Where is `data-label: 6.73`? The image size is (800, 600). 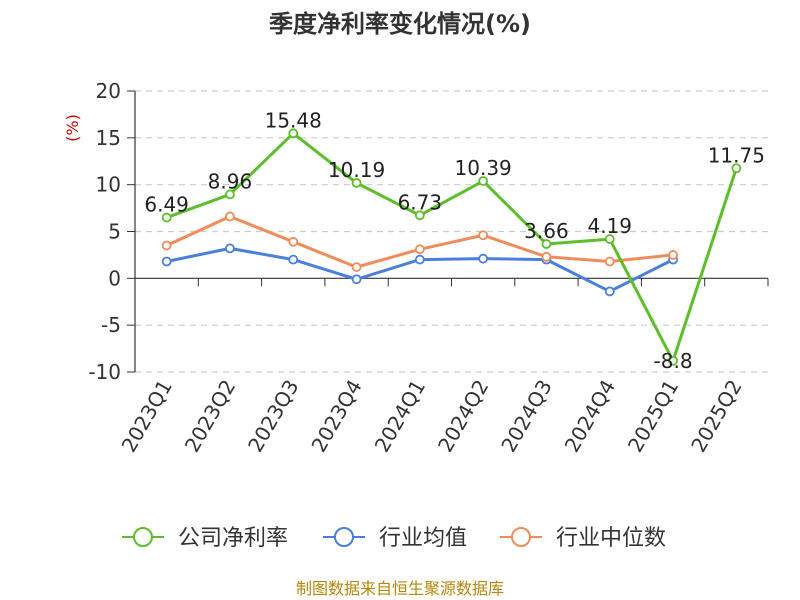 data-label: 6.73 is located at coordinates (420, 202).